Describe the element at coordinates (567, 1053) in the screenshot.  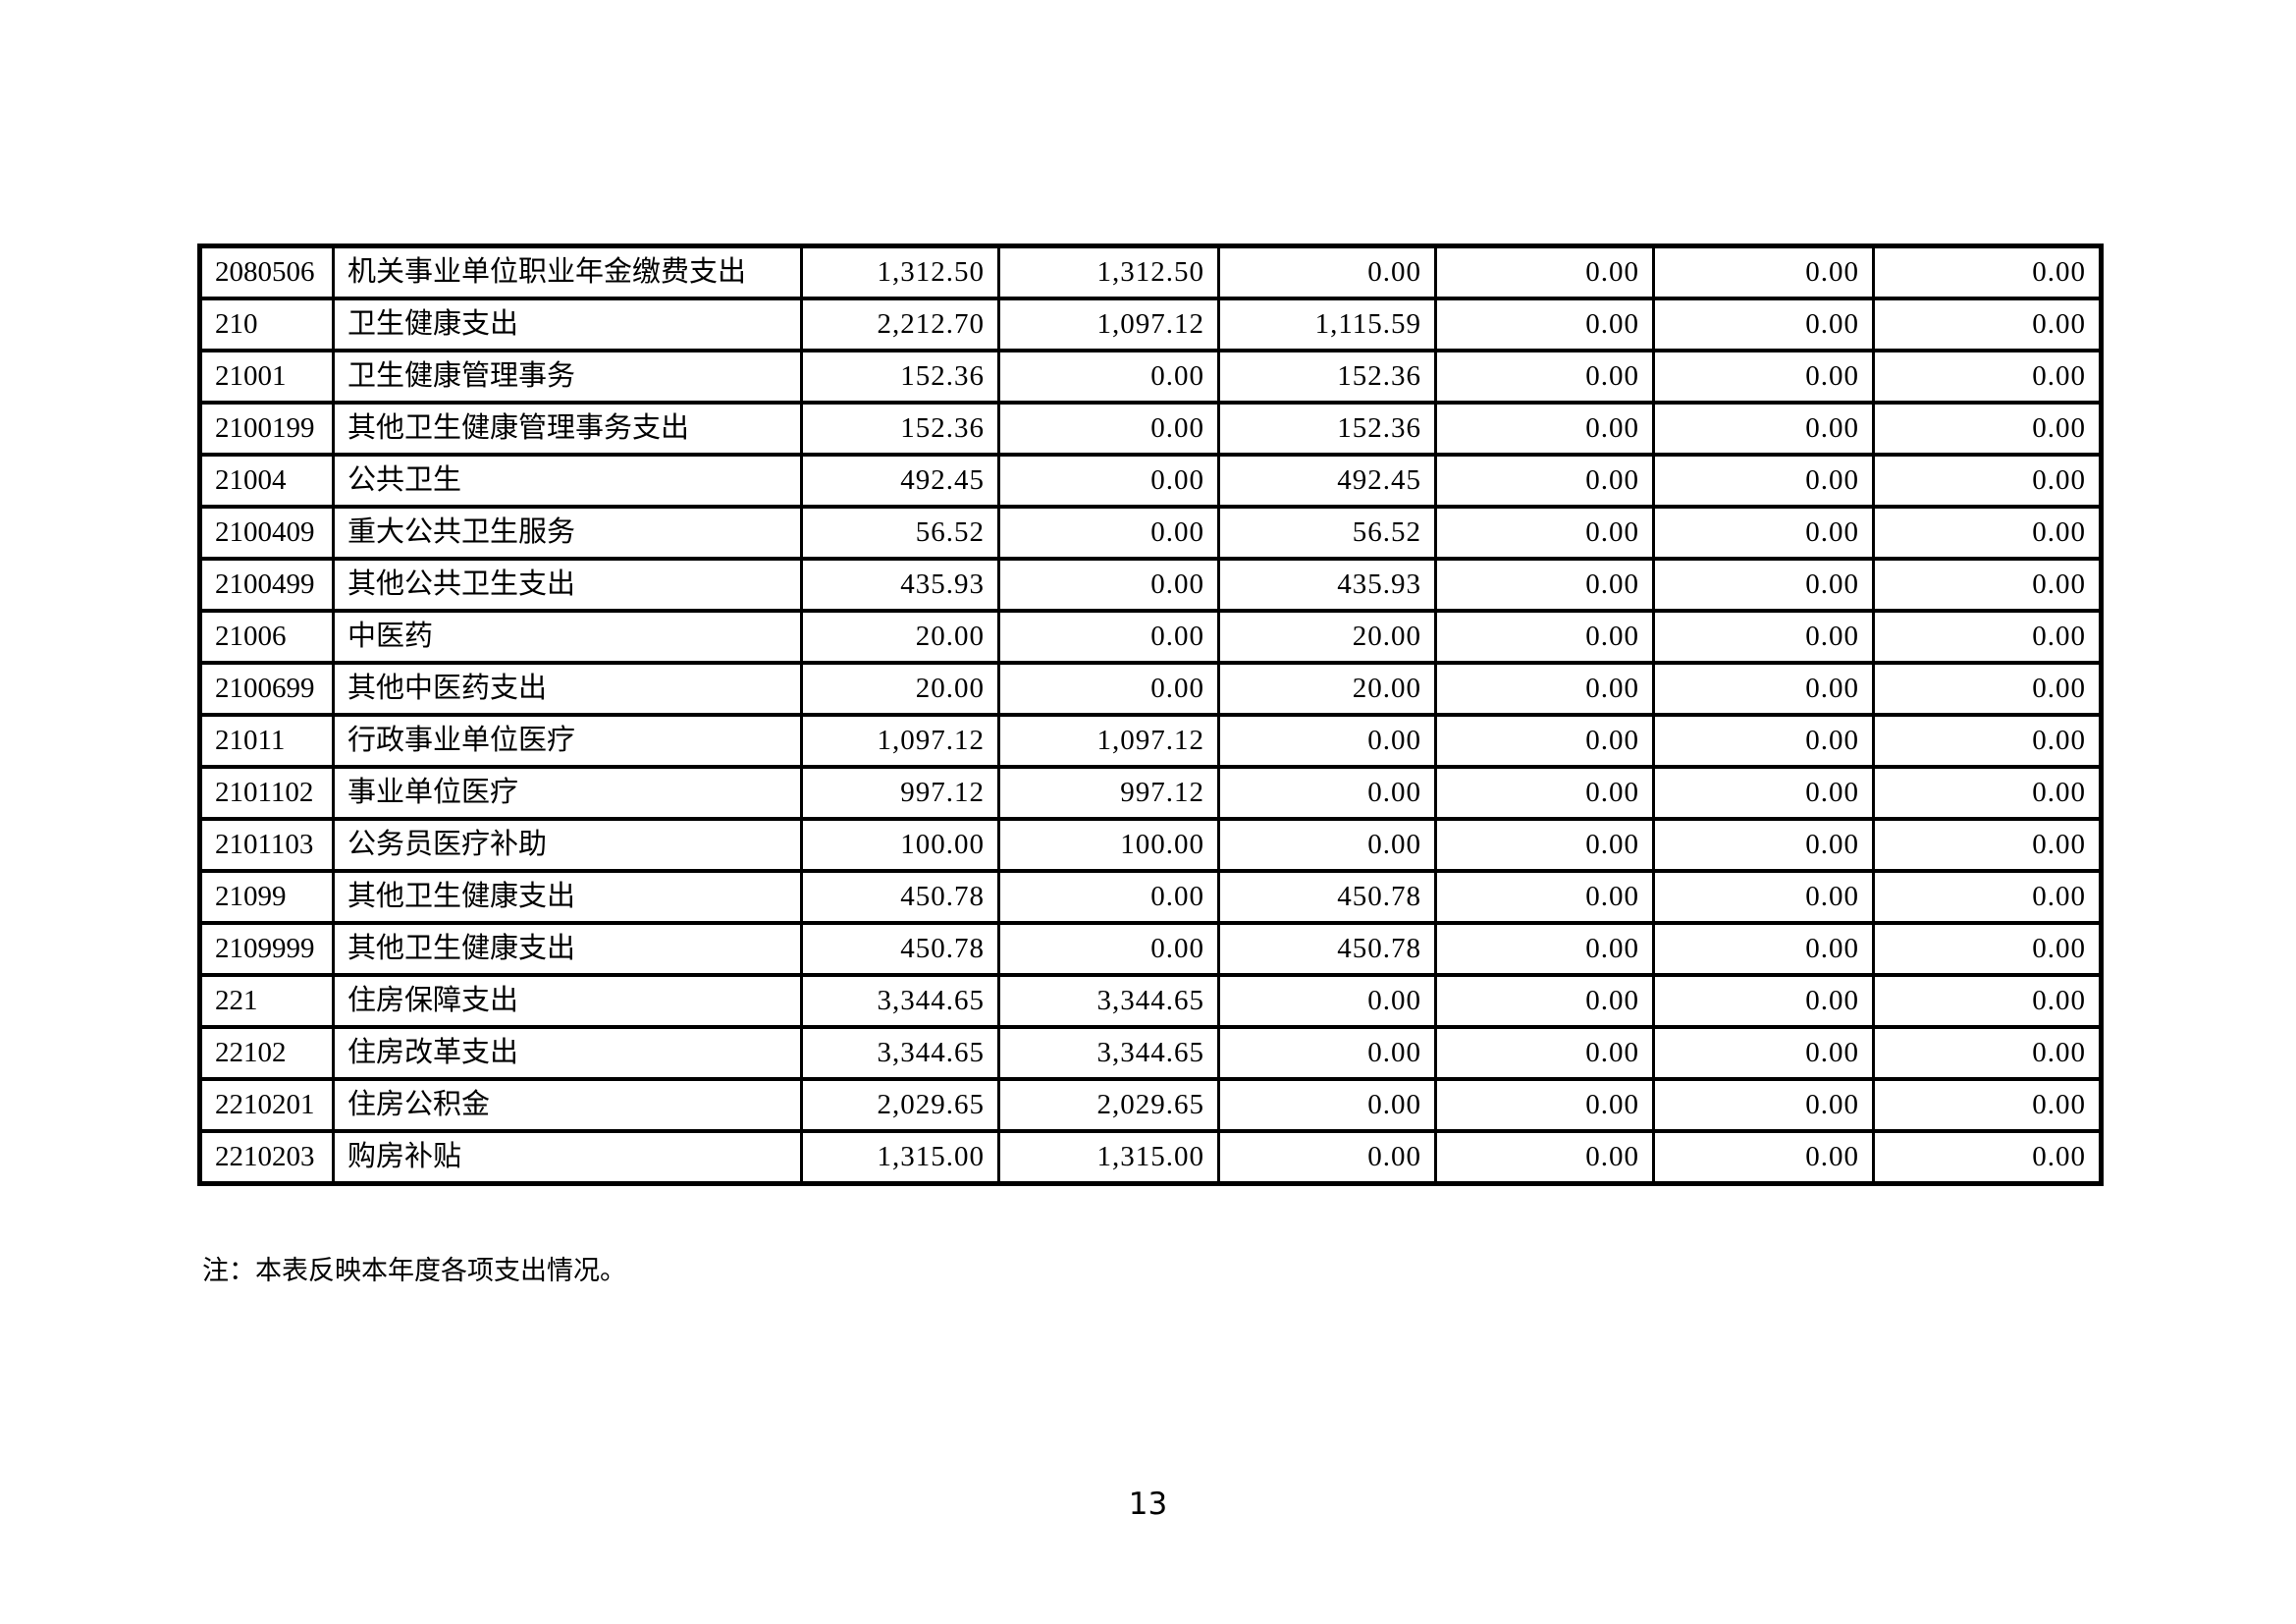
I see `name-cell: 住房改革支出` at that location.